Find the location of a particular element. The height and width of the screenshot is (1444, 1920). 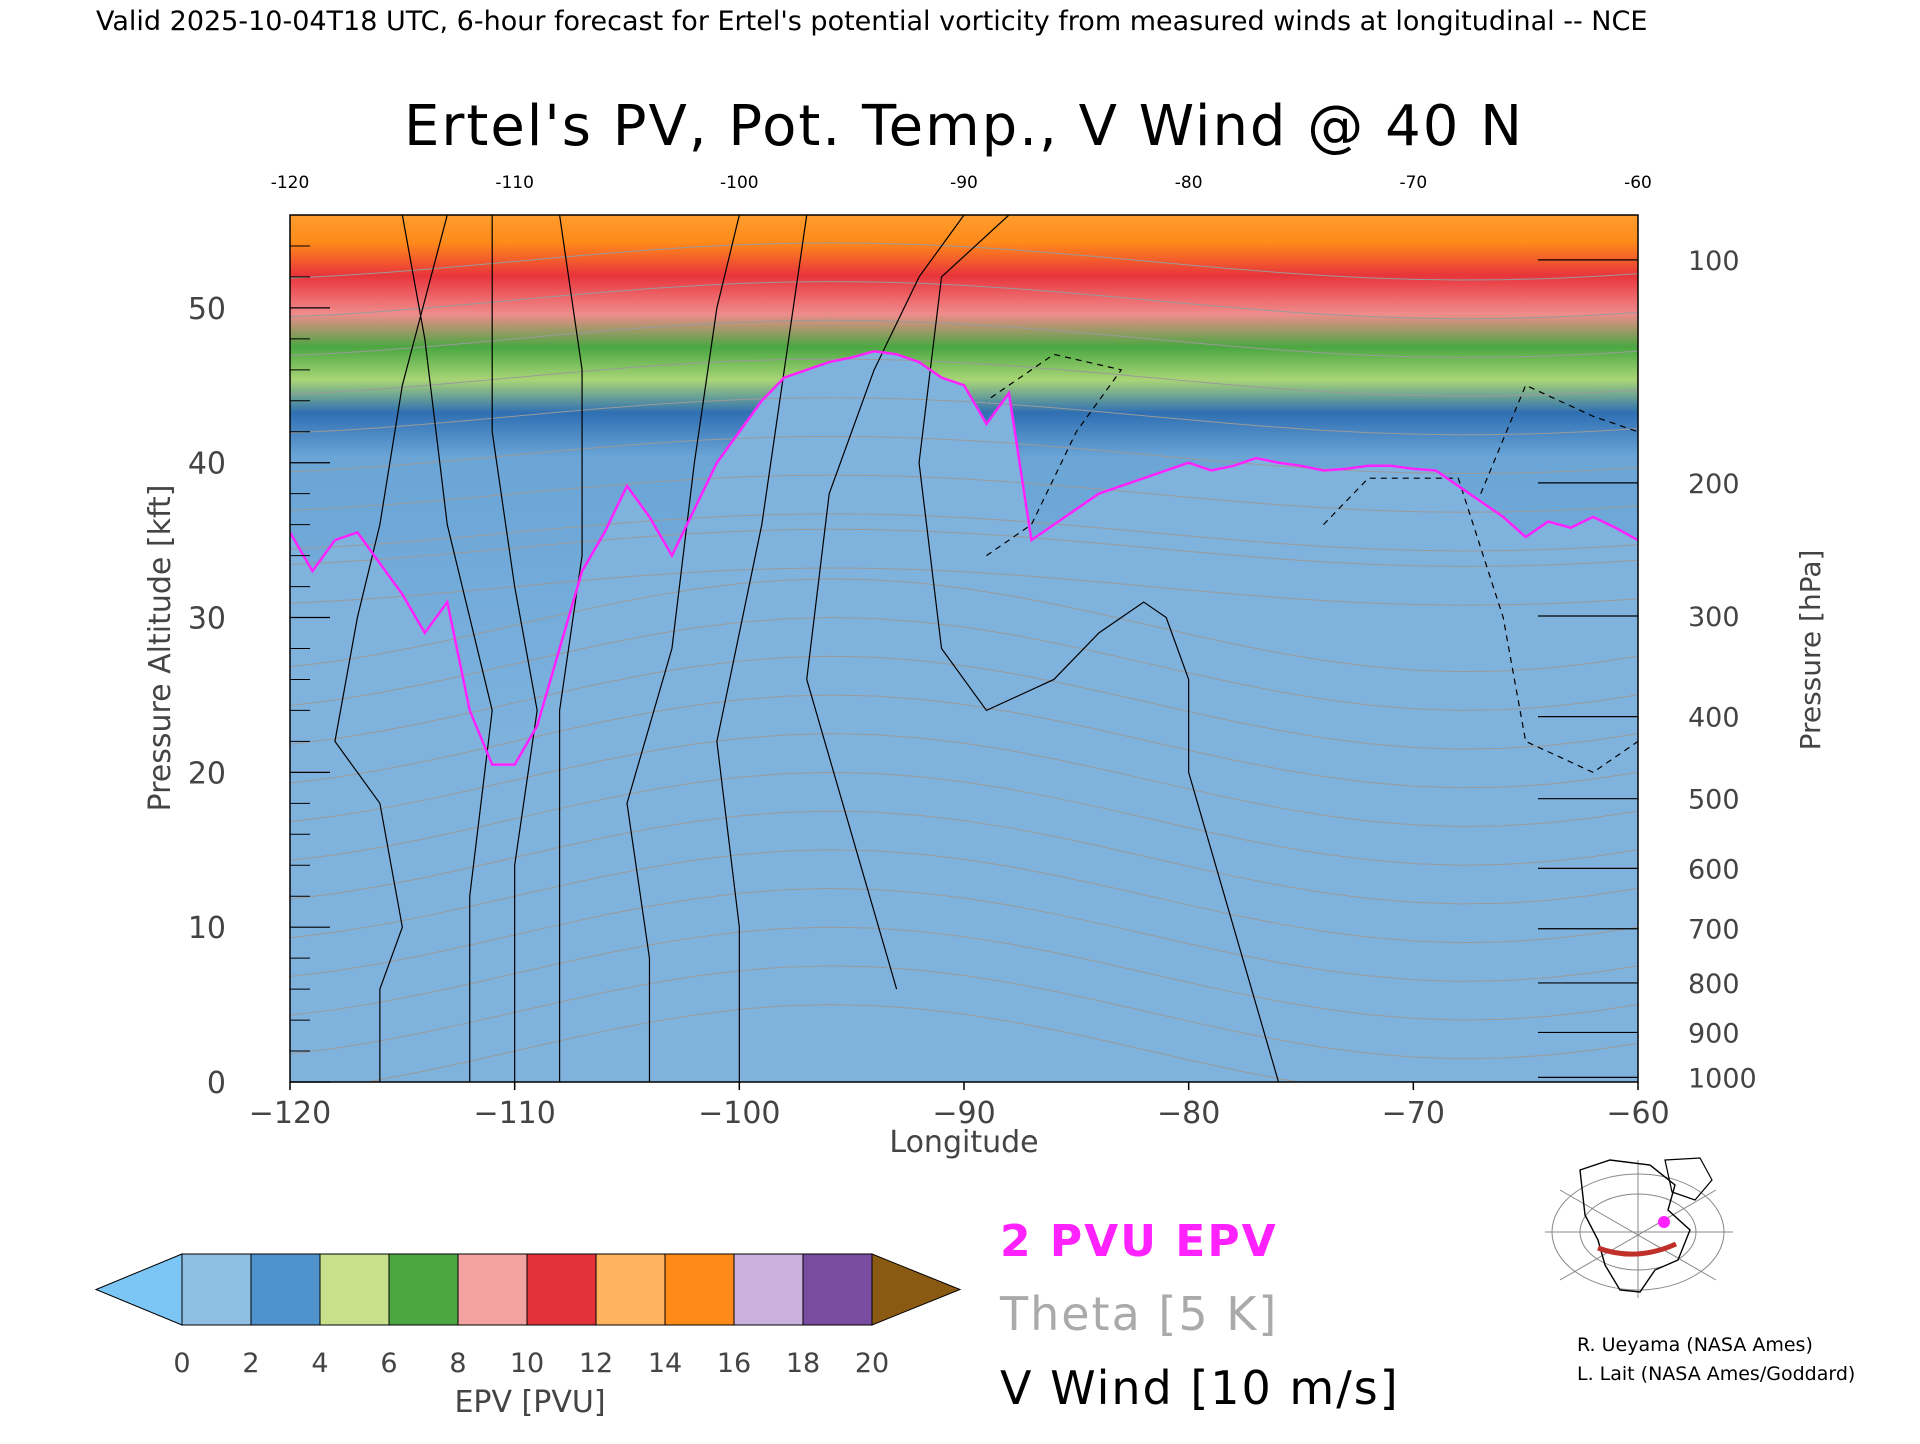

x-top-tick-label: -90 is located at coordinates (964, 183).